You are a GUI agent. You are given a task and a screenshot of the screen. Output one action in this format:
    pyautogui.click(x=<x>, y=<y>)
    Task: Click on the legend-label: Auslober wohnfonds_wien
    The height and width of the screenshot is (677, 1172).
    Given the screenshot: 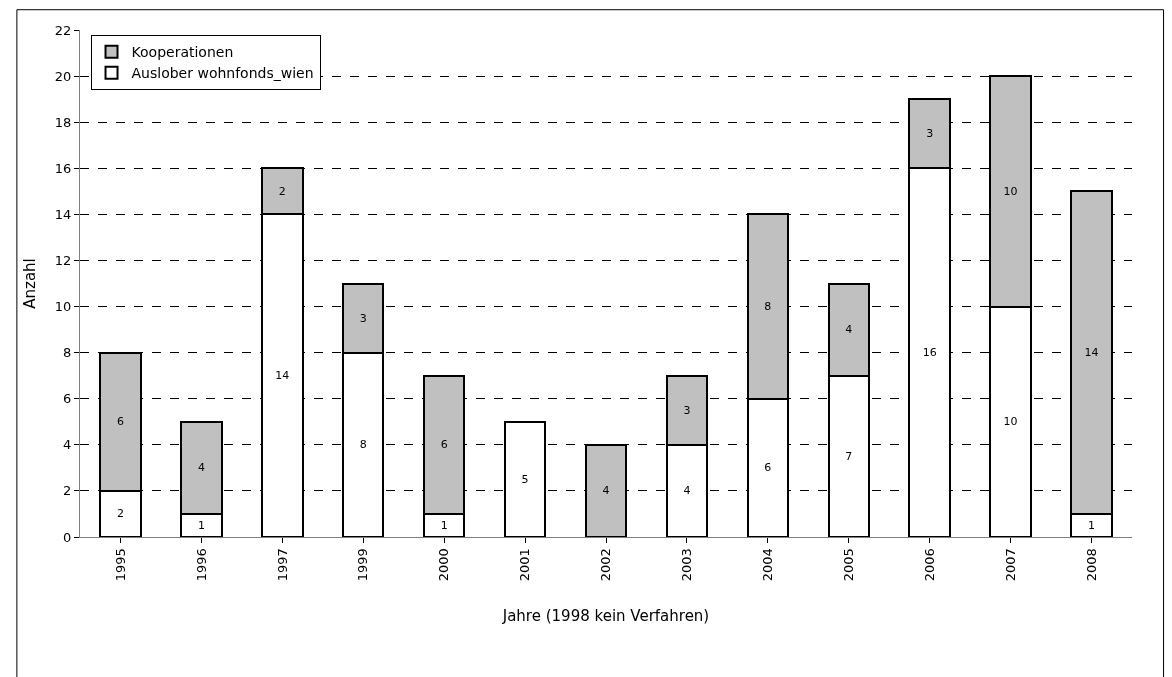 What is the action you would take?
    pyautogui.click(x=222, y=73)
    